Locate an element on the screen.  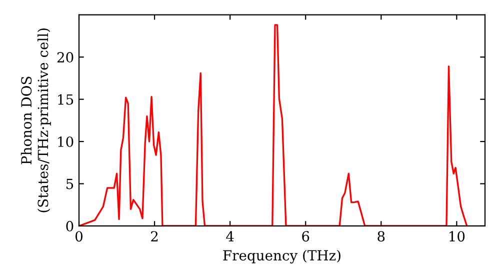
y-tick-label: 20 is located at coordinates (65, 57).